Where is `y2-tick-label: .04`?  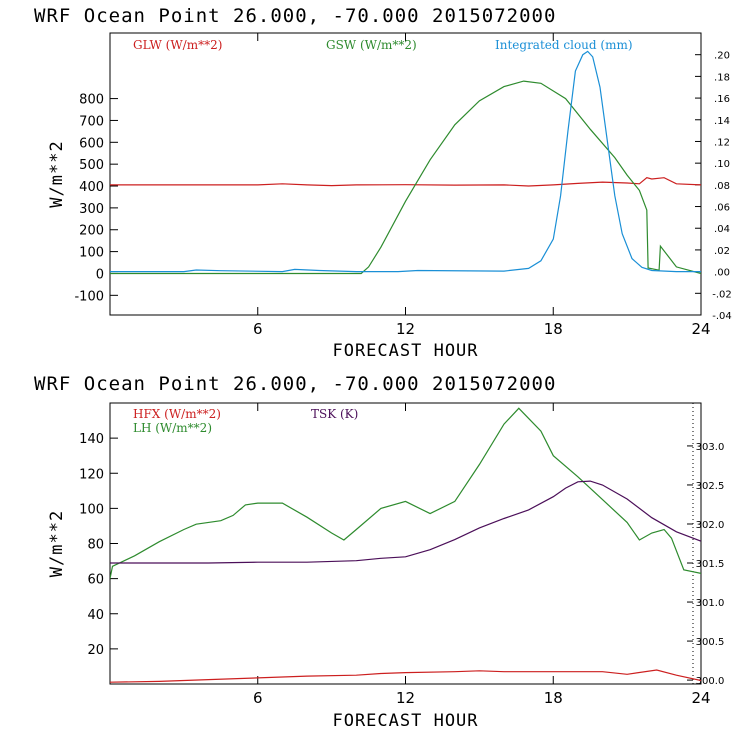 y2-tick-label: .04 is located at coordinates (722, 229).